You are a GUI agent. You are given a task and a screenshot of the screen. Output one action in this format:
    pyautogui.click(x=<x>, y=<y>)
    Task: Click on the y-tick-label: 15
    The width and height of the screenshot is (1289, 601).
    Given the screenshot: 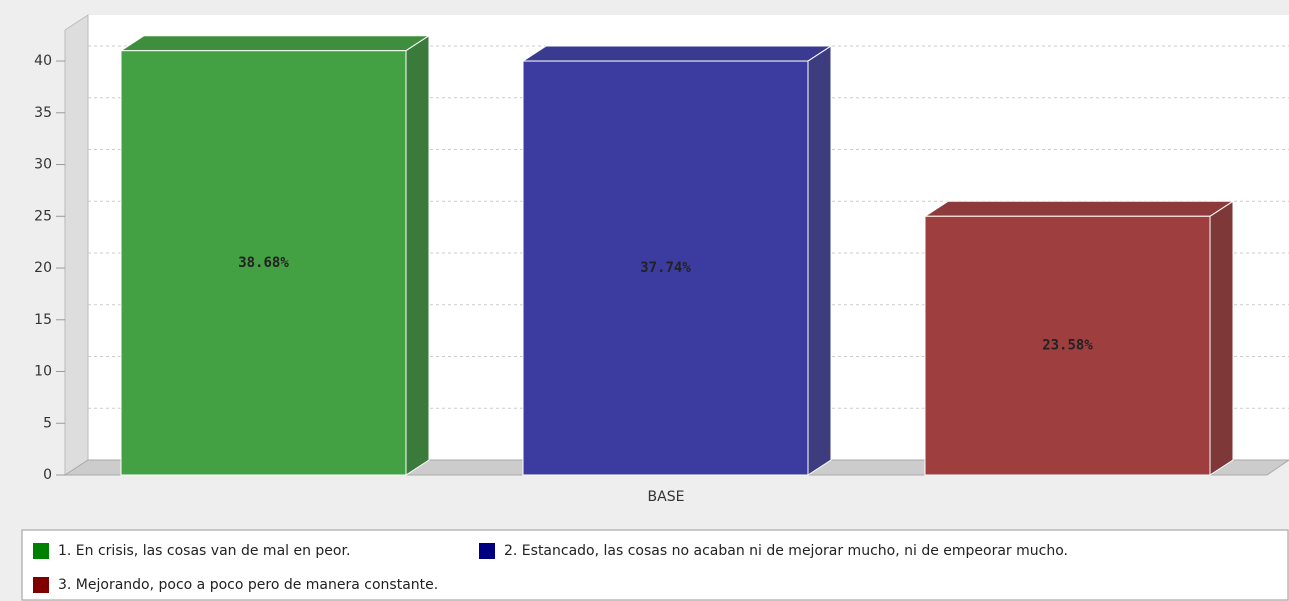 What is the action you would take?
    pyautogui.click(x=43, y=320)
    